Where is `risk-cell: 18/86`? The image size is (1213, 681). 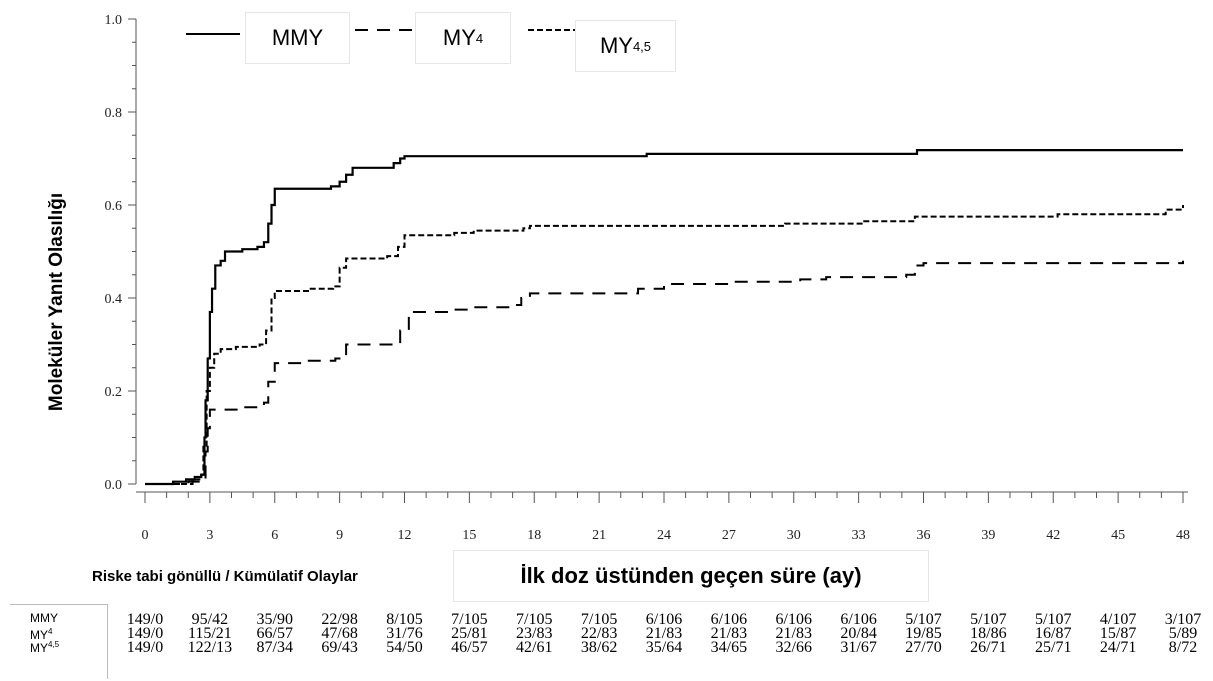
risk-cell: 18/86 is located at coordinates (988, 633).